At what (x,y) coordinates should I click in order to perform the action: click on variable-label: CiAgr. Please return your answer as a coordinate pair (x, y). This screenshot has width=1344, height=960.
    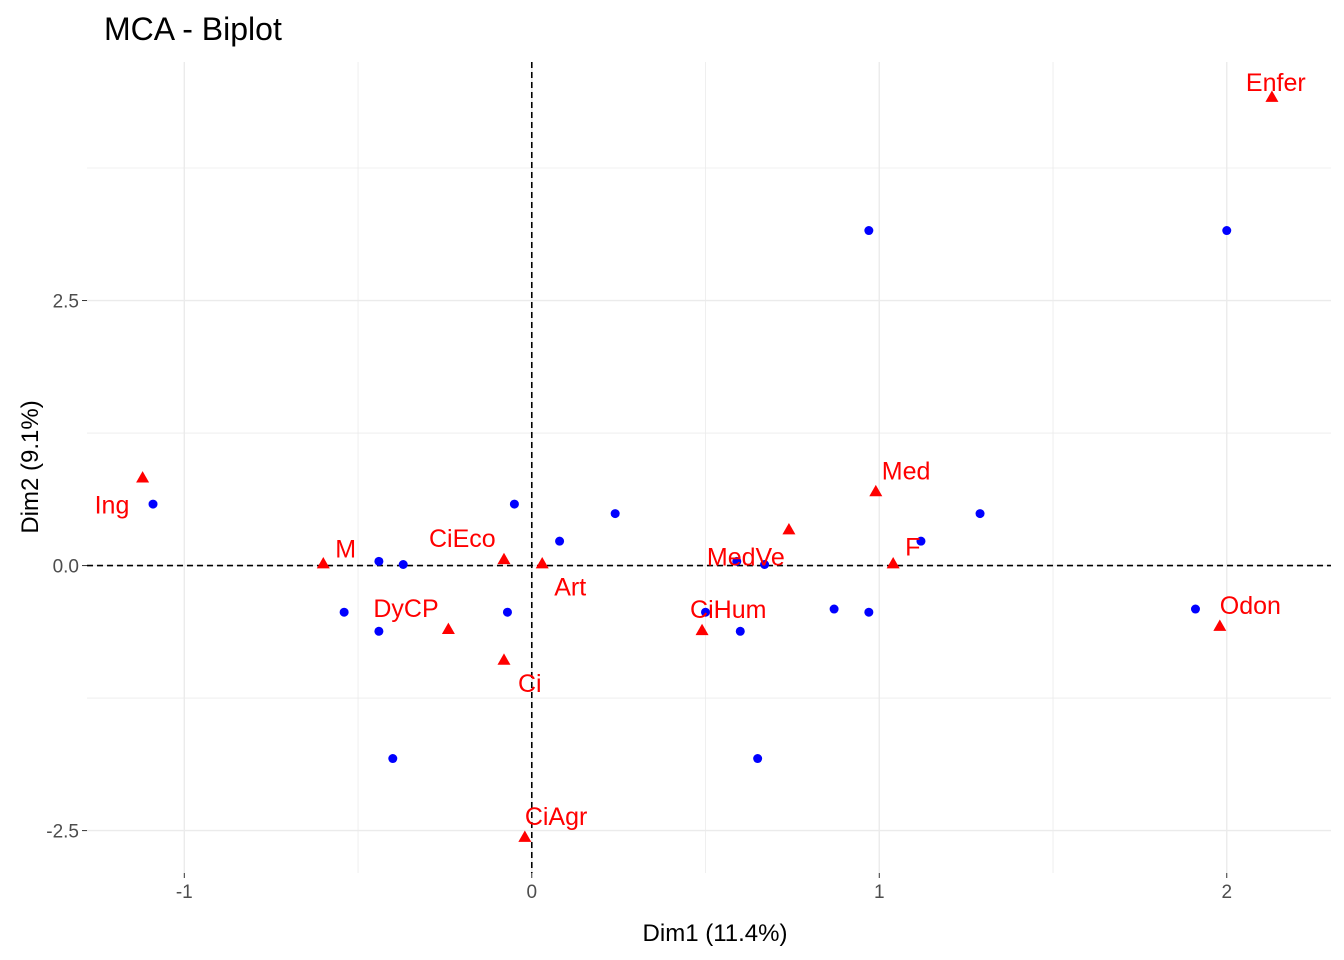
    Looking at the image, I should click on (556, 817).